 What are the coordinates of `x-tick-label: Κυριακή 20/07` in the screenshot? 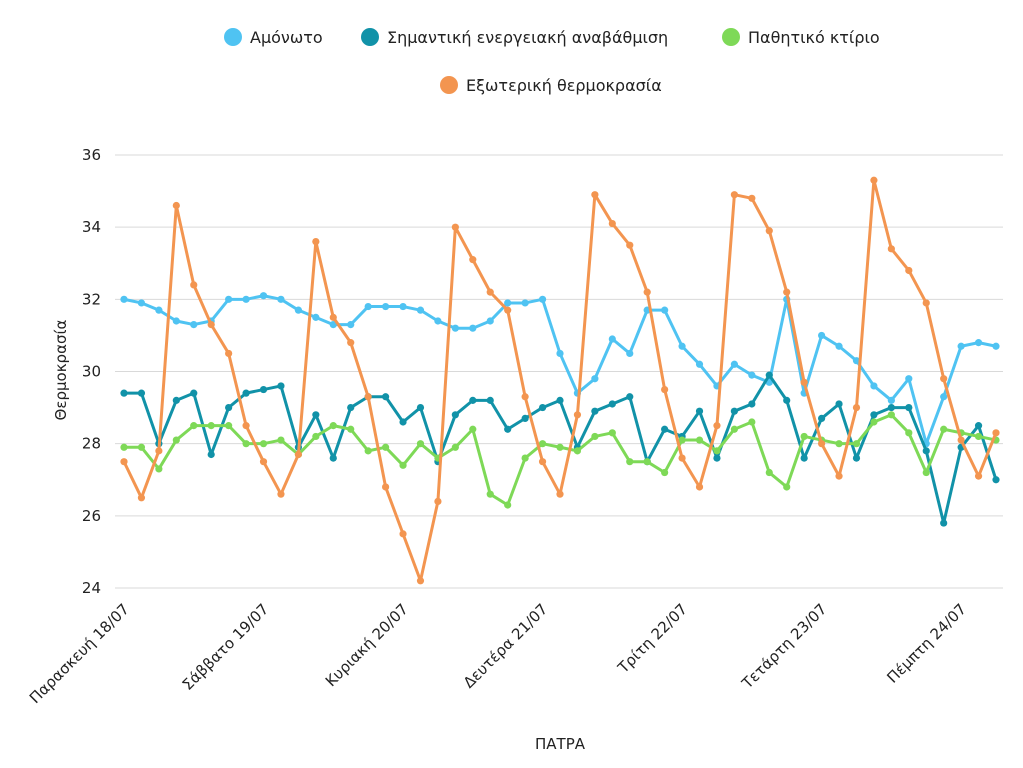 It's located at (367, 645).